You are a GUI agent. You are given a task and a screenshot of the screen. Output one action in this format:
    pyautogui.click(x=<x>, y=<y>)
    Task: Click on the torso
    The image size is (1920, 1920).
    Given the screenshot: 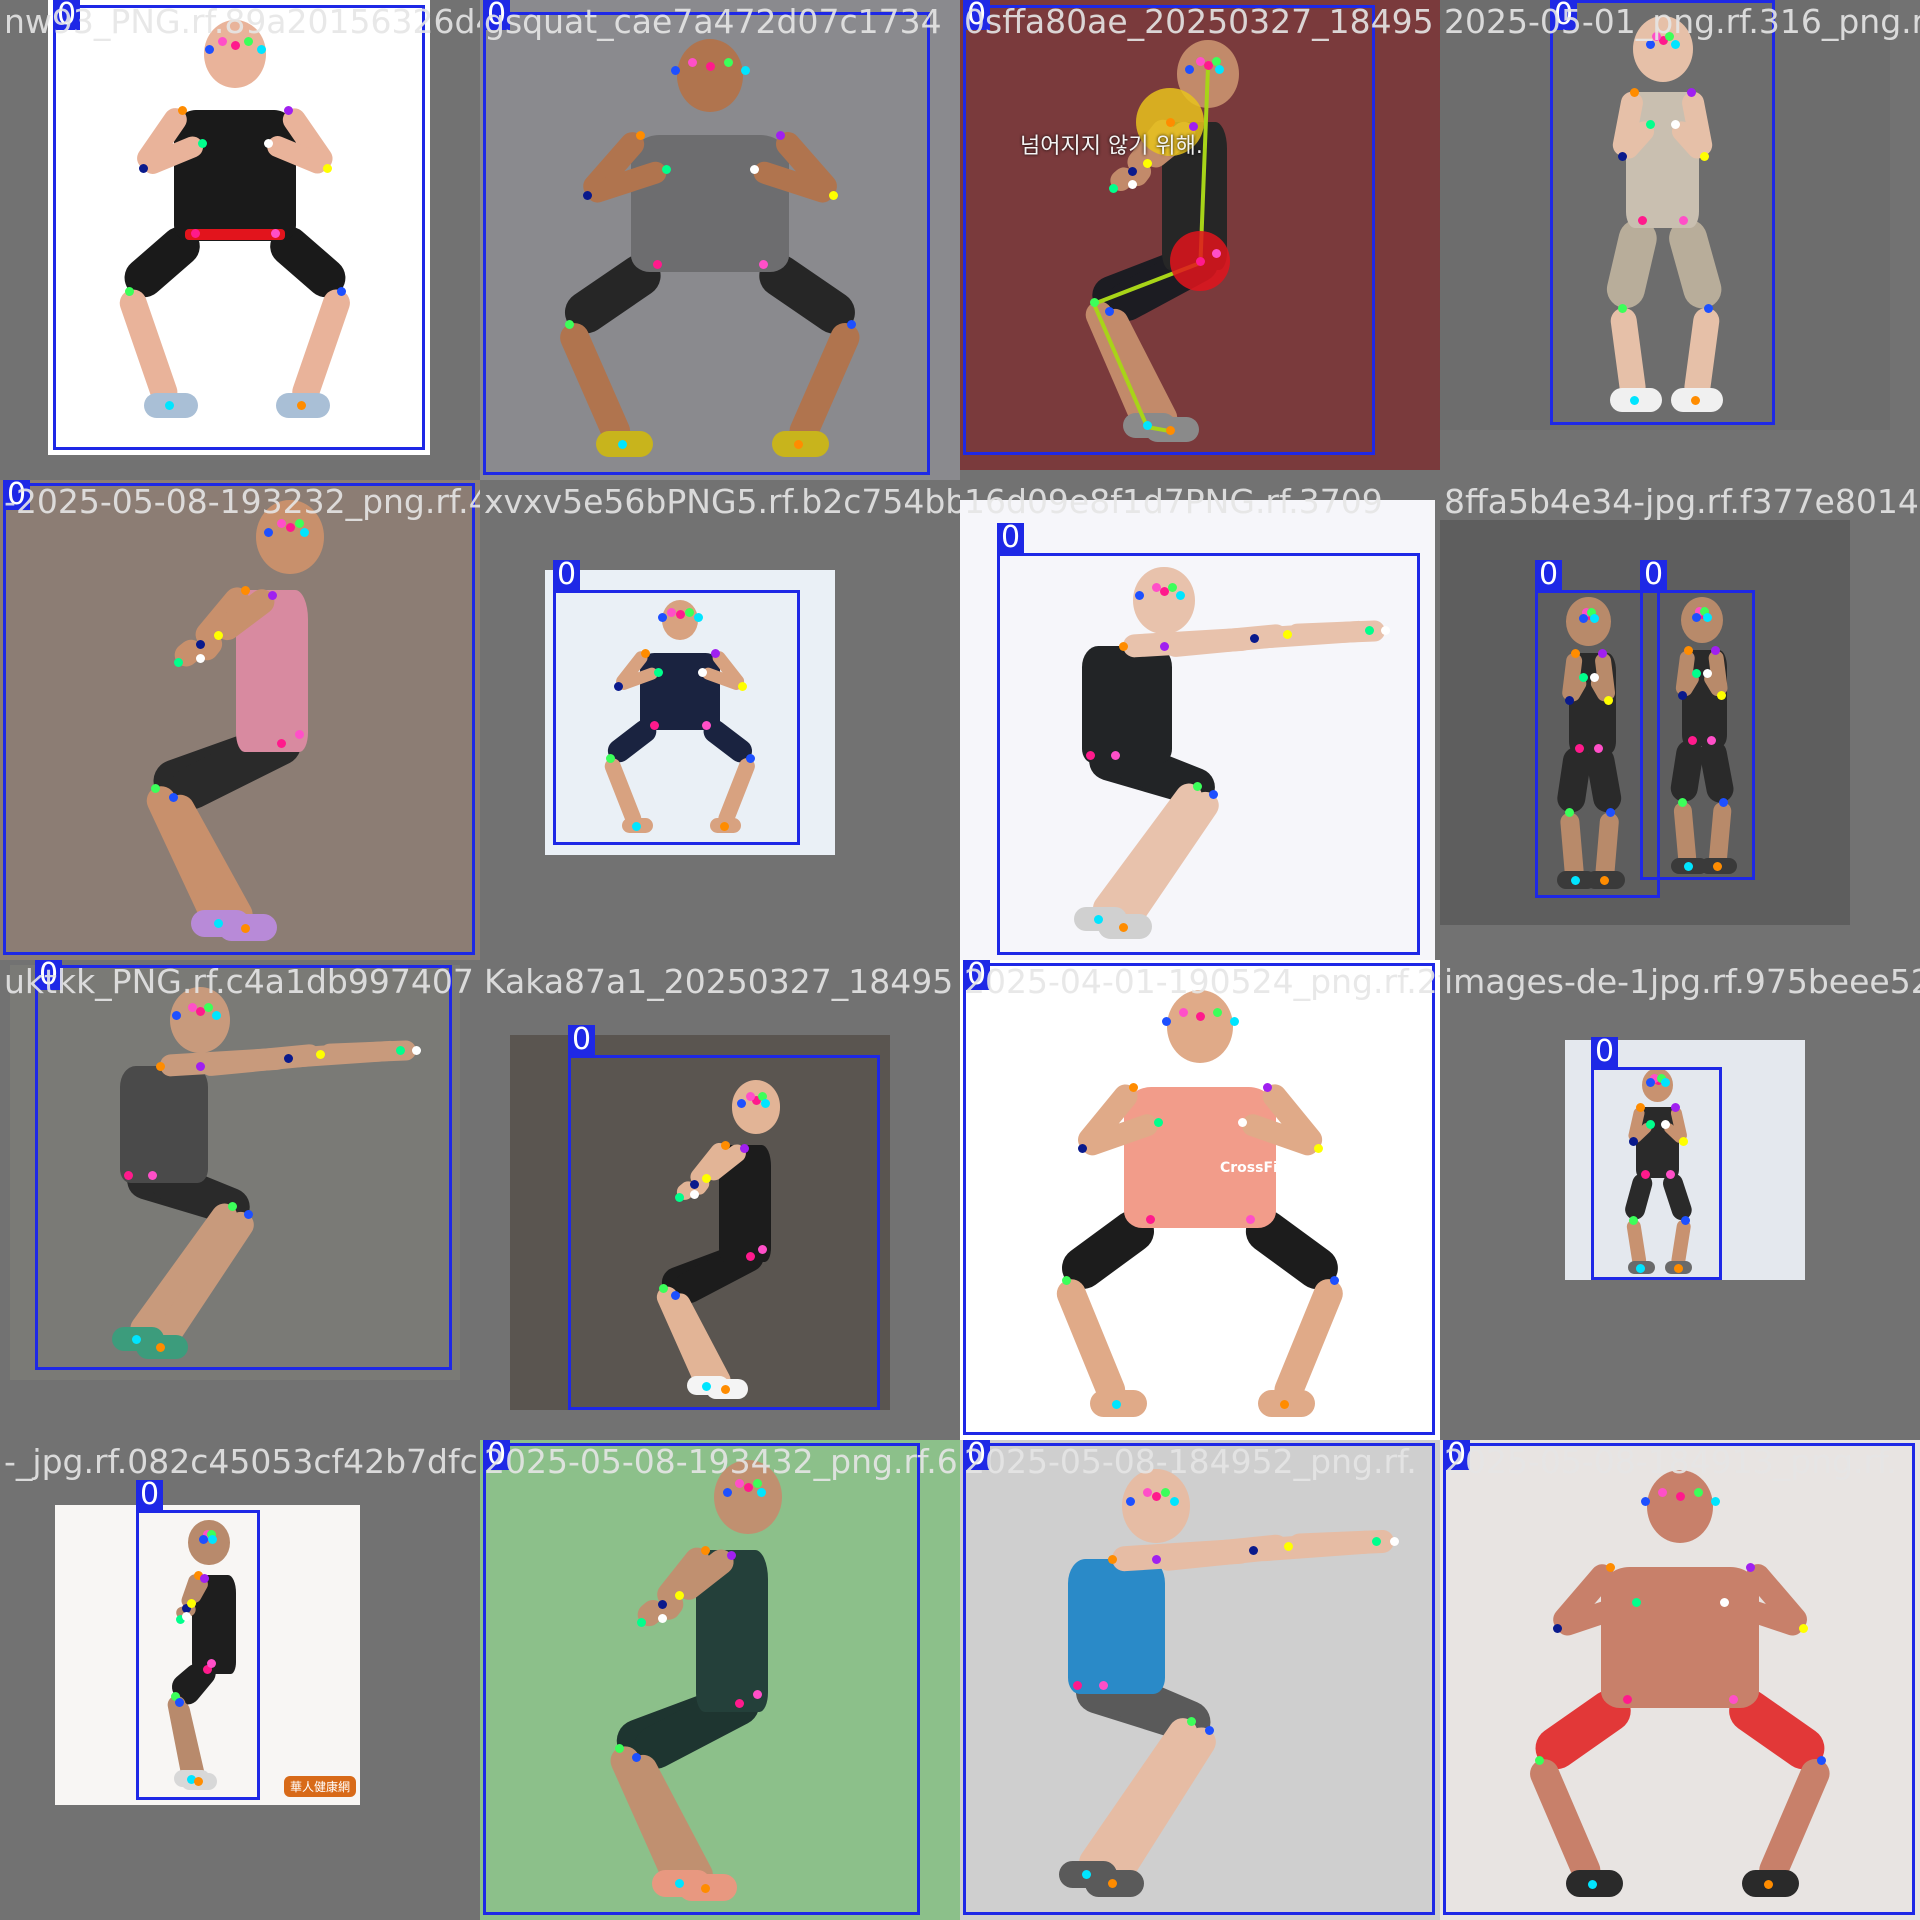 What is the action you would take?
    pyautogui.click(x=680, y=691)
    